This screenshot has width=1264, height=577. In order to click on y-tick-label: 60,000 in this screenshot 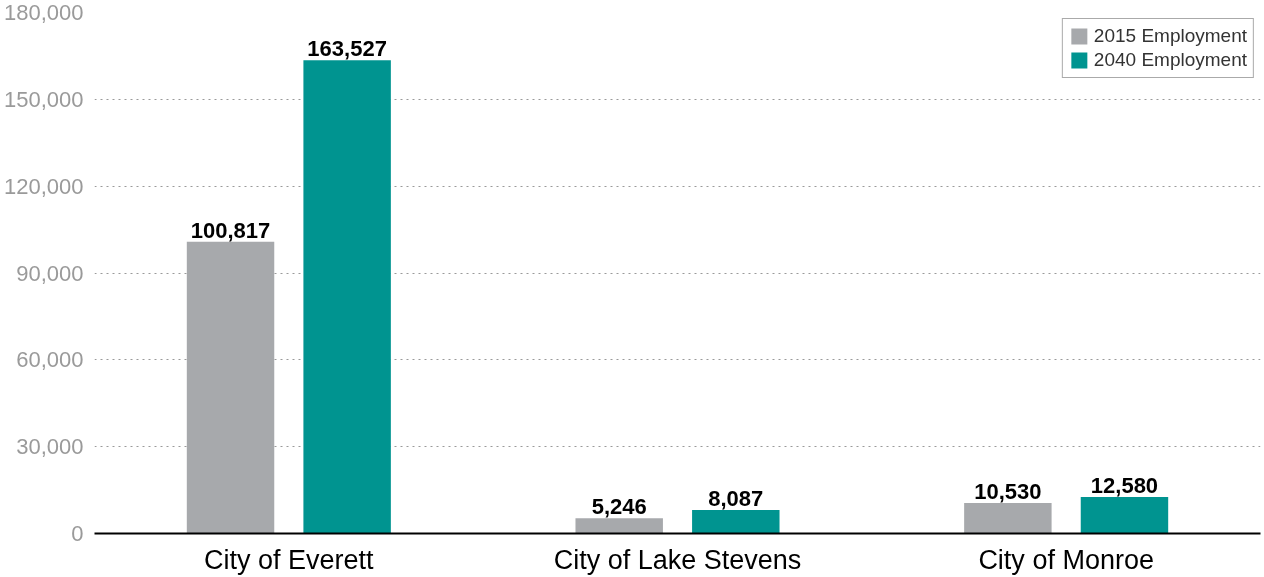, I will do `click(50, 360)`.